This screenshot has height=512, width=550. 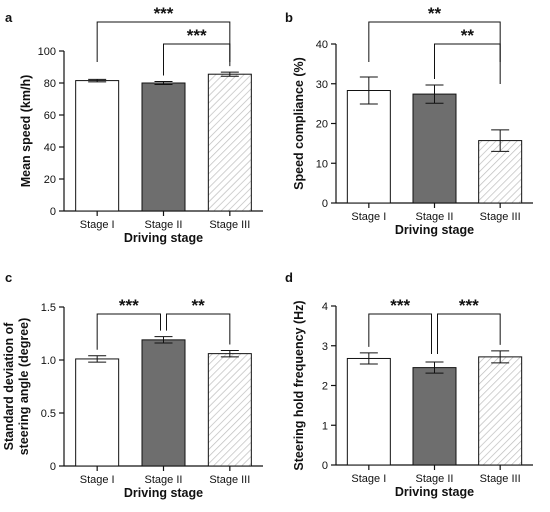 What do you see at coordinates (289, 17) in the screenshot?
I see `panel-letter: b` at bounding box center [289, 17].